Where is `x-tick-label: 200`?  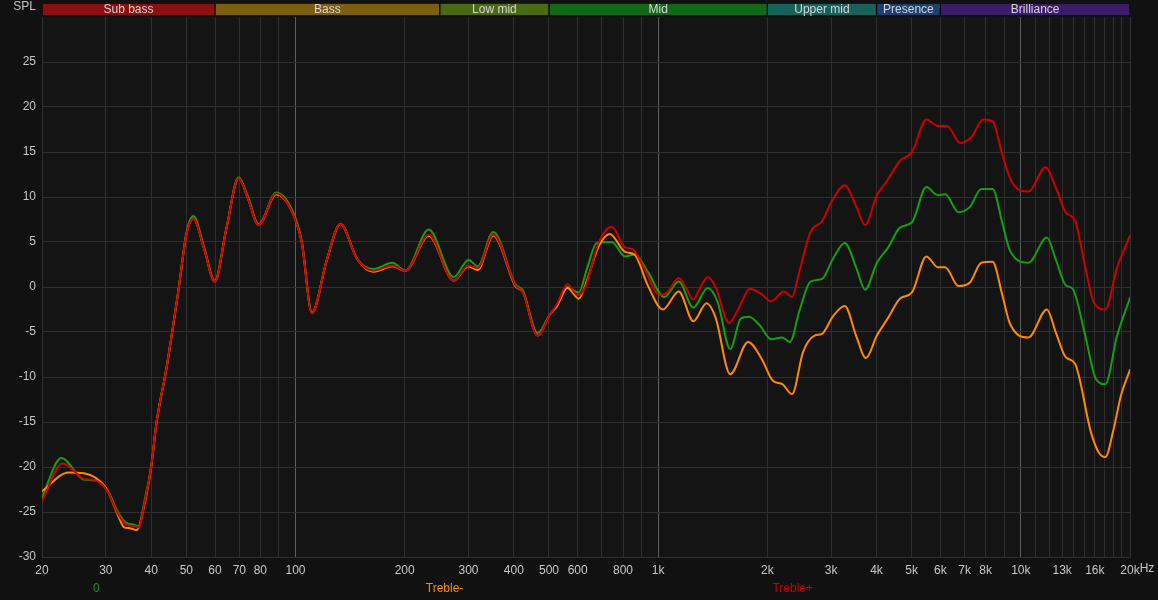
x-tick-label: 200 is located at coordinates (404, 569).